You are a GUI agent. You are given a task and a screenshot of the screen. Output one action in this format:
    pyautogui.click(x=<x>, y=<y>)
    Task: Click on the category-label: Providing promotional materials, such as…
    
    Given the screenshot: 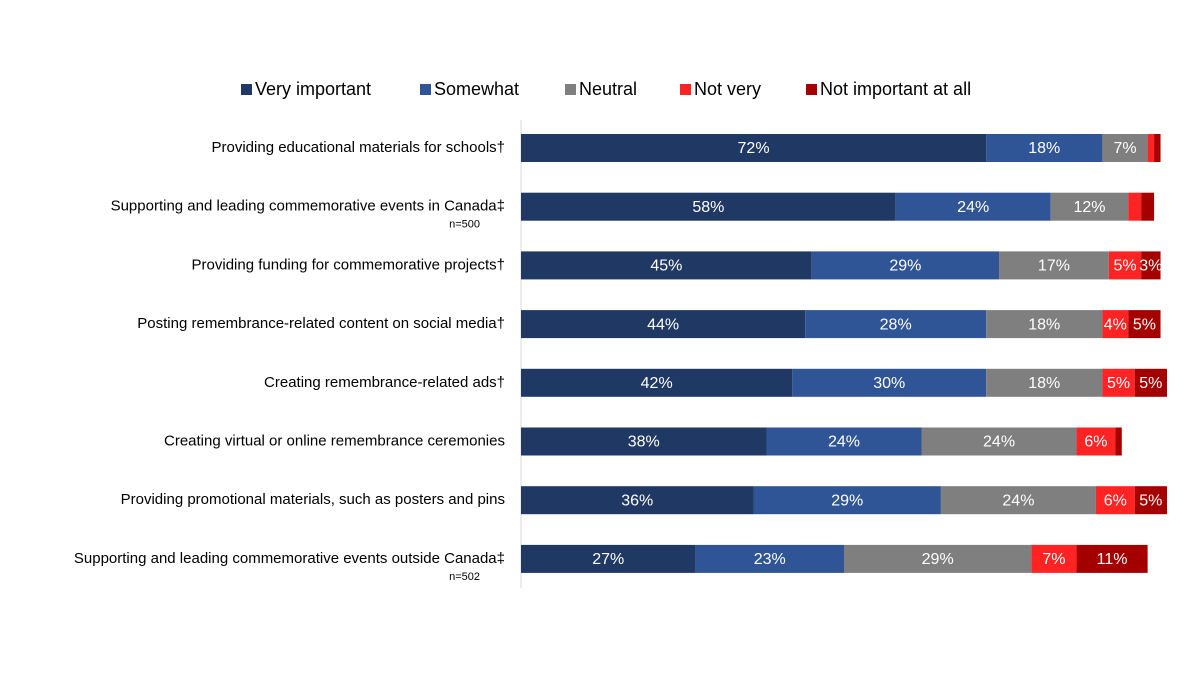 What is the action you would take?
    pyautogui.click(x=313, y=499)
    